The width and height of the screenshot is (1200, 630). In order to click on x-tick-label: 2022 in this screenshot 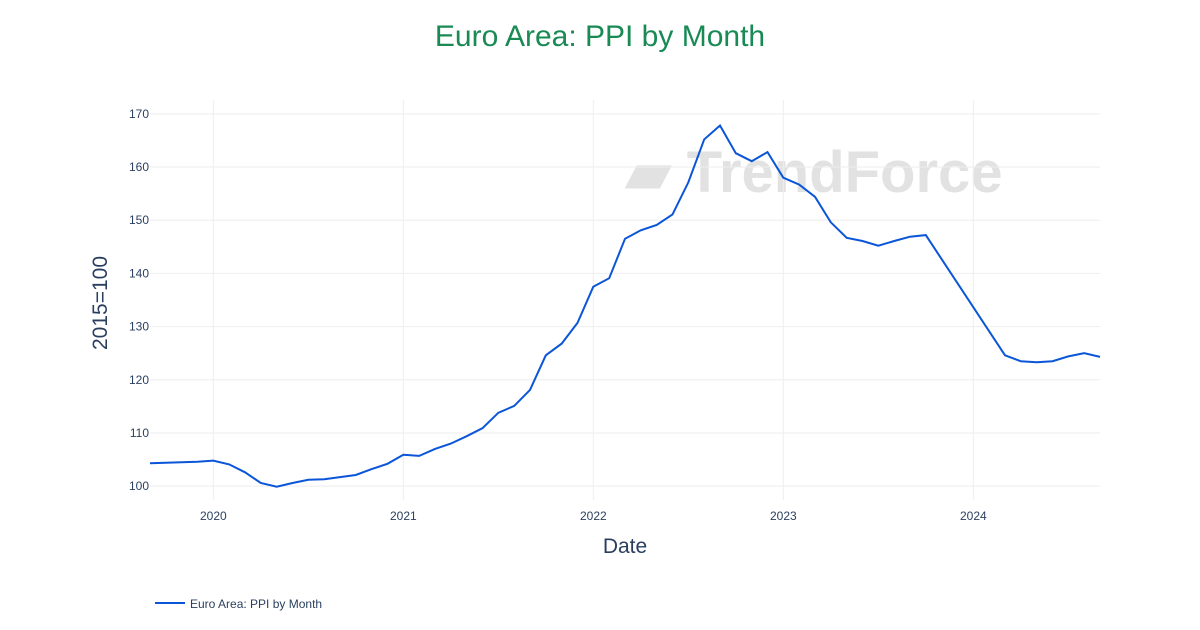, I will do `click(593, 516)`.